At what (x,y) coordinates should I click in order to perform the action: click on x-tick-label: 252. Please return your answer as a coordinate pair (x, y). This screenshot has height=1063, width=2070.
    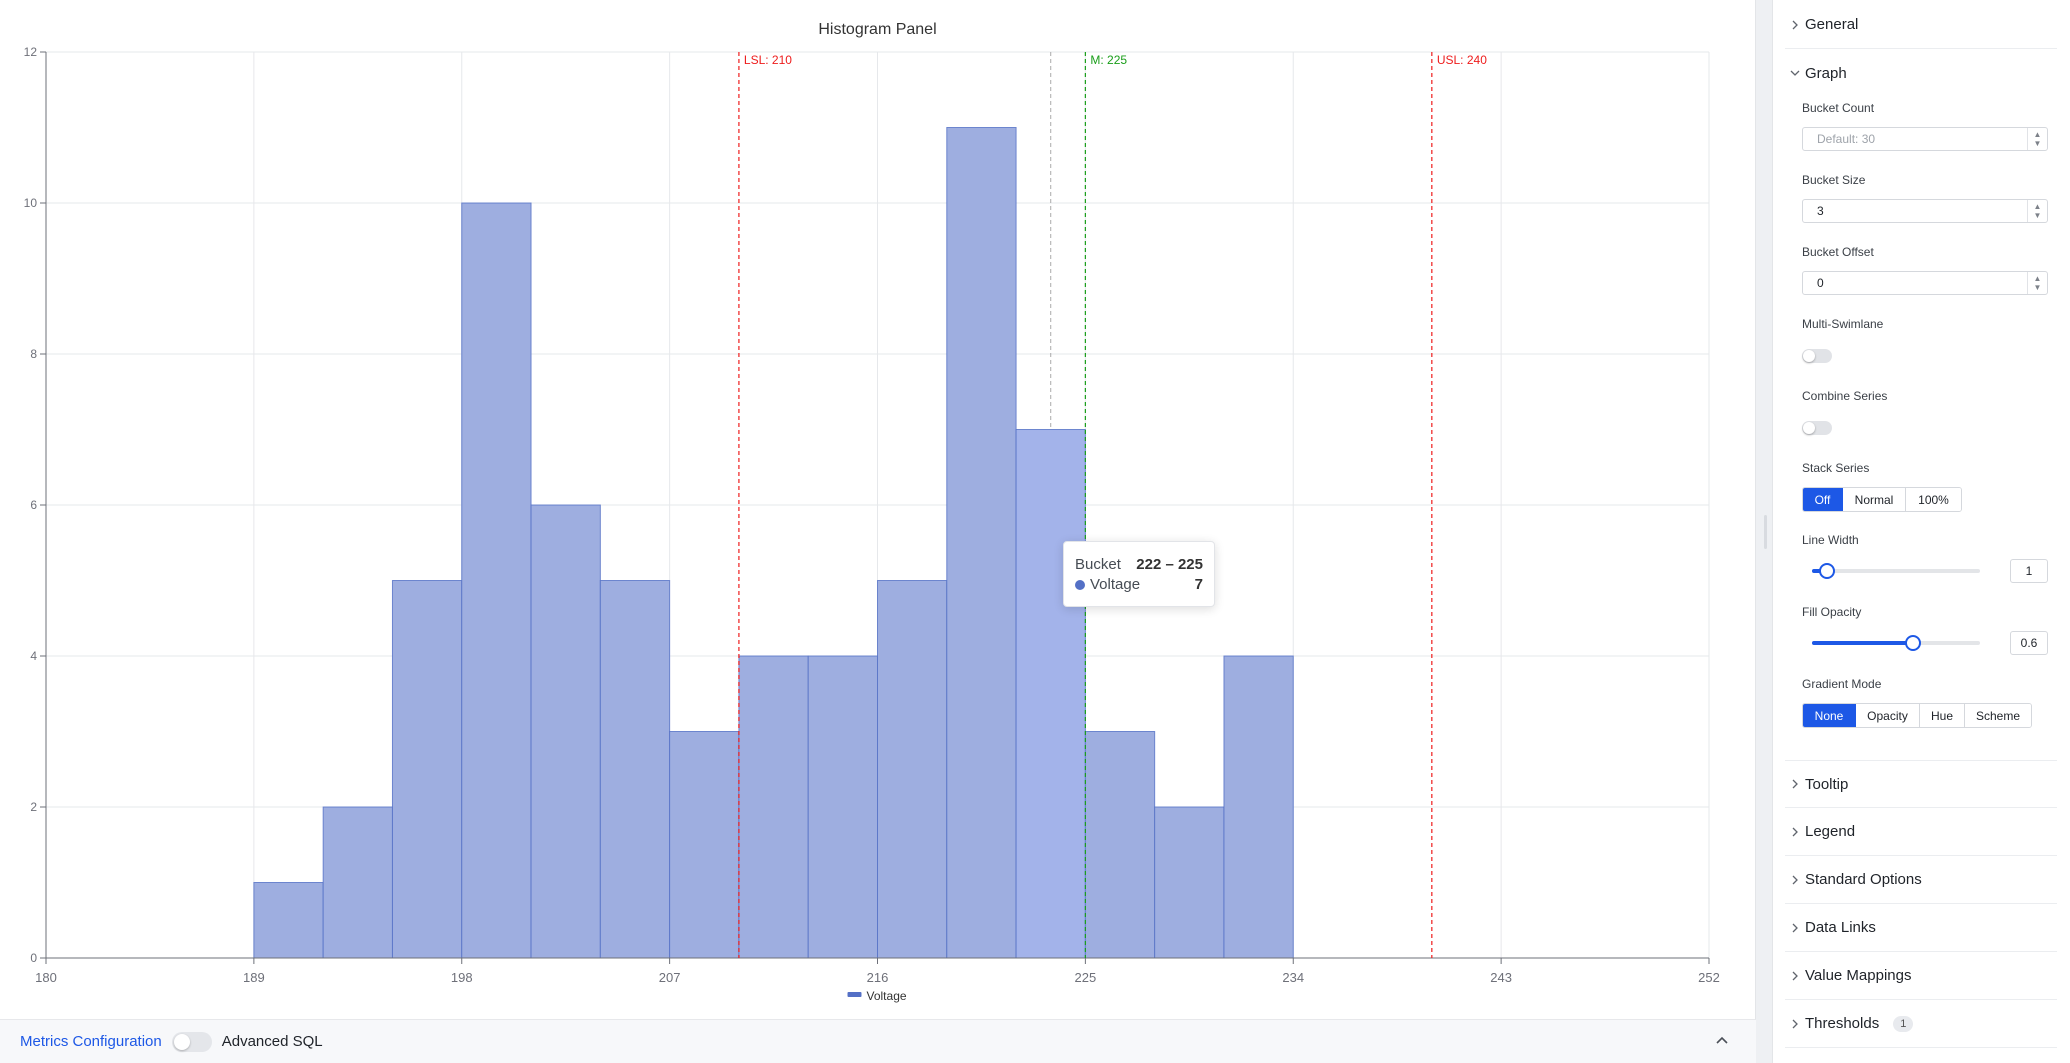
    Looking at the image, I should click on (1709, 977).